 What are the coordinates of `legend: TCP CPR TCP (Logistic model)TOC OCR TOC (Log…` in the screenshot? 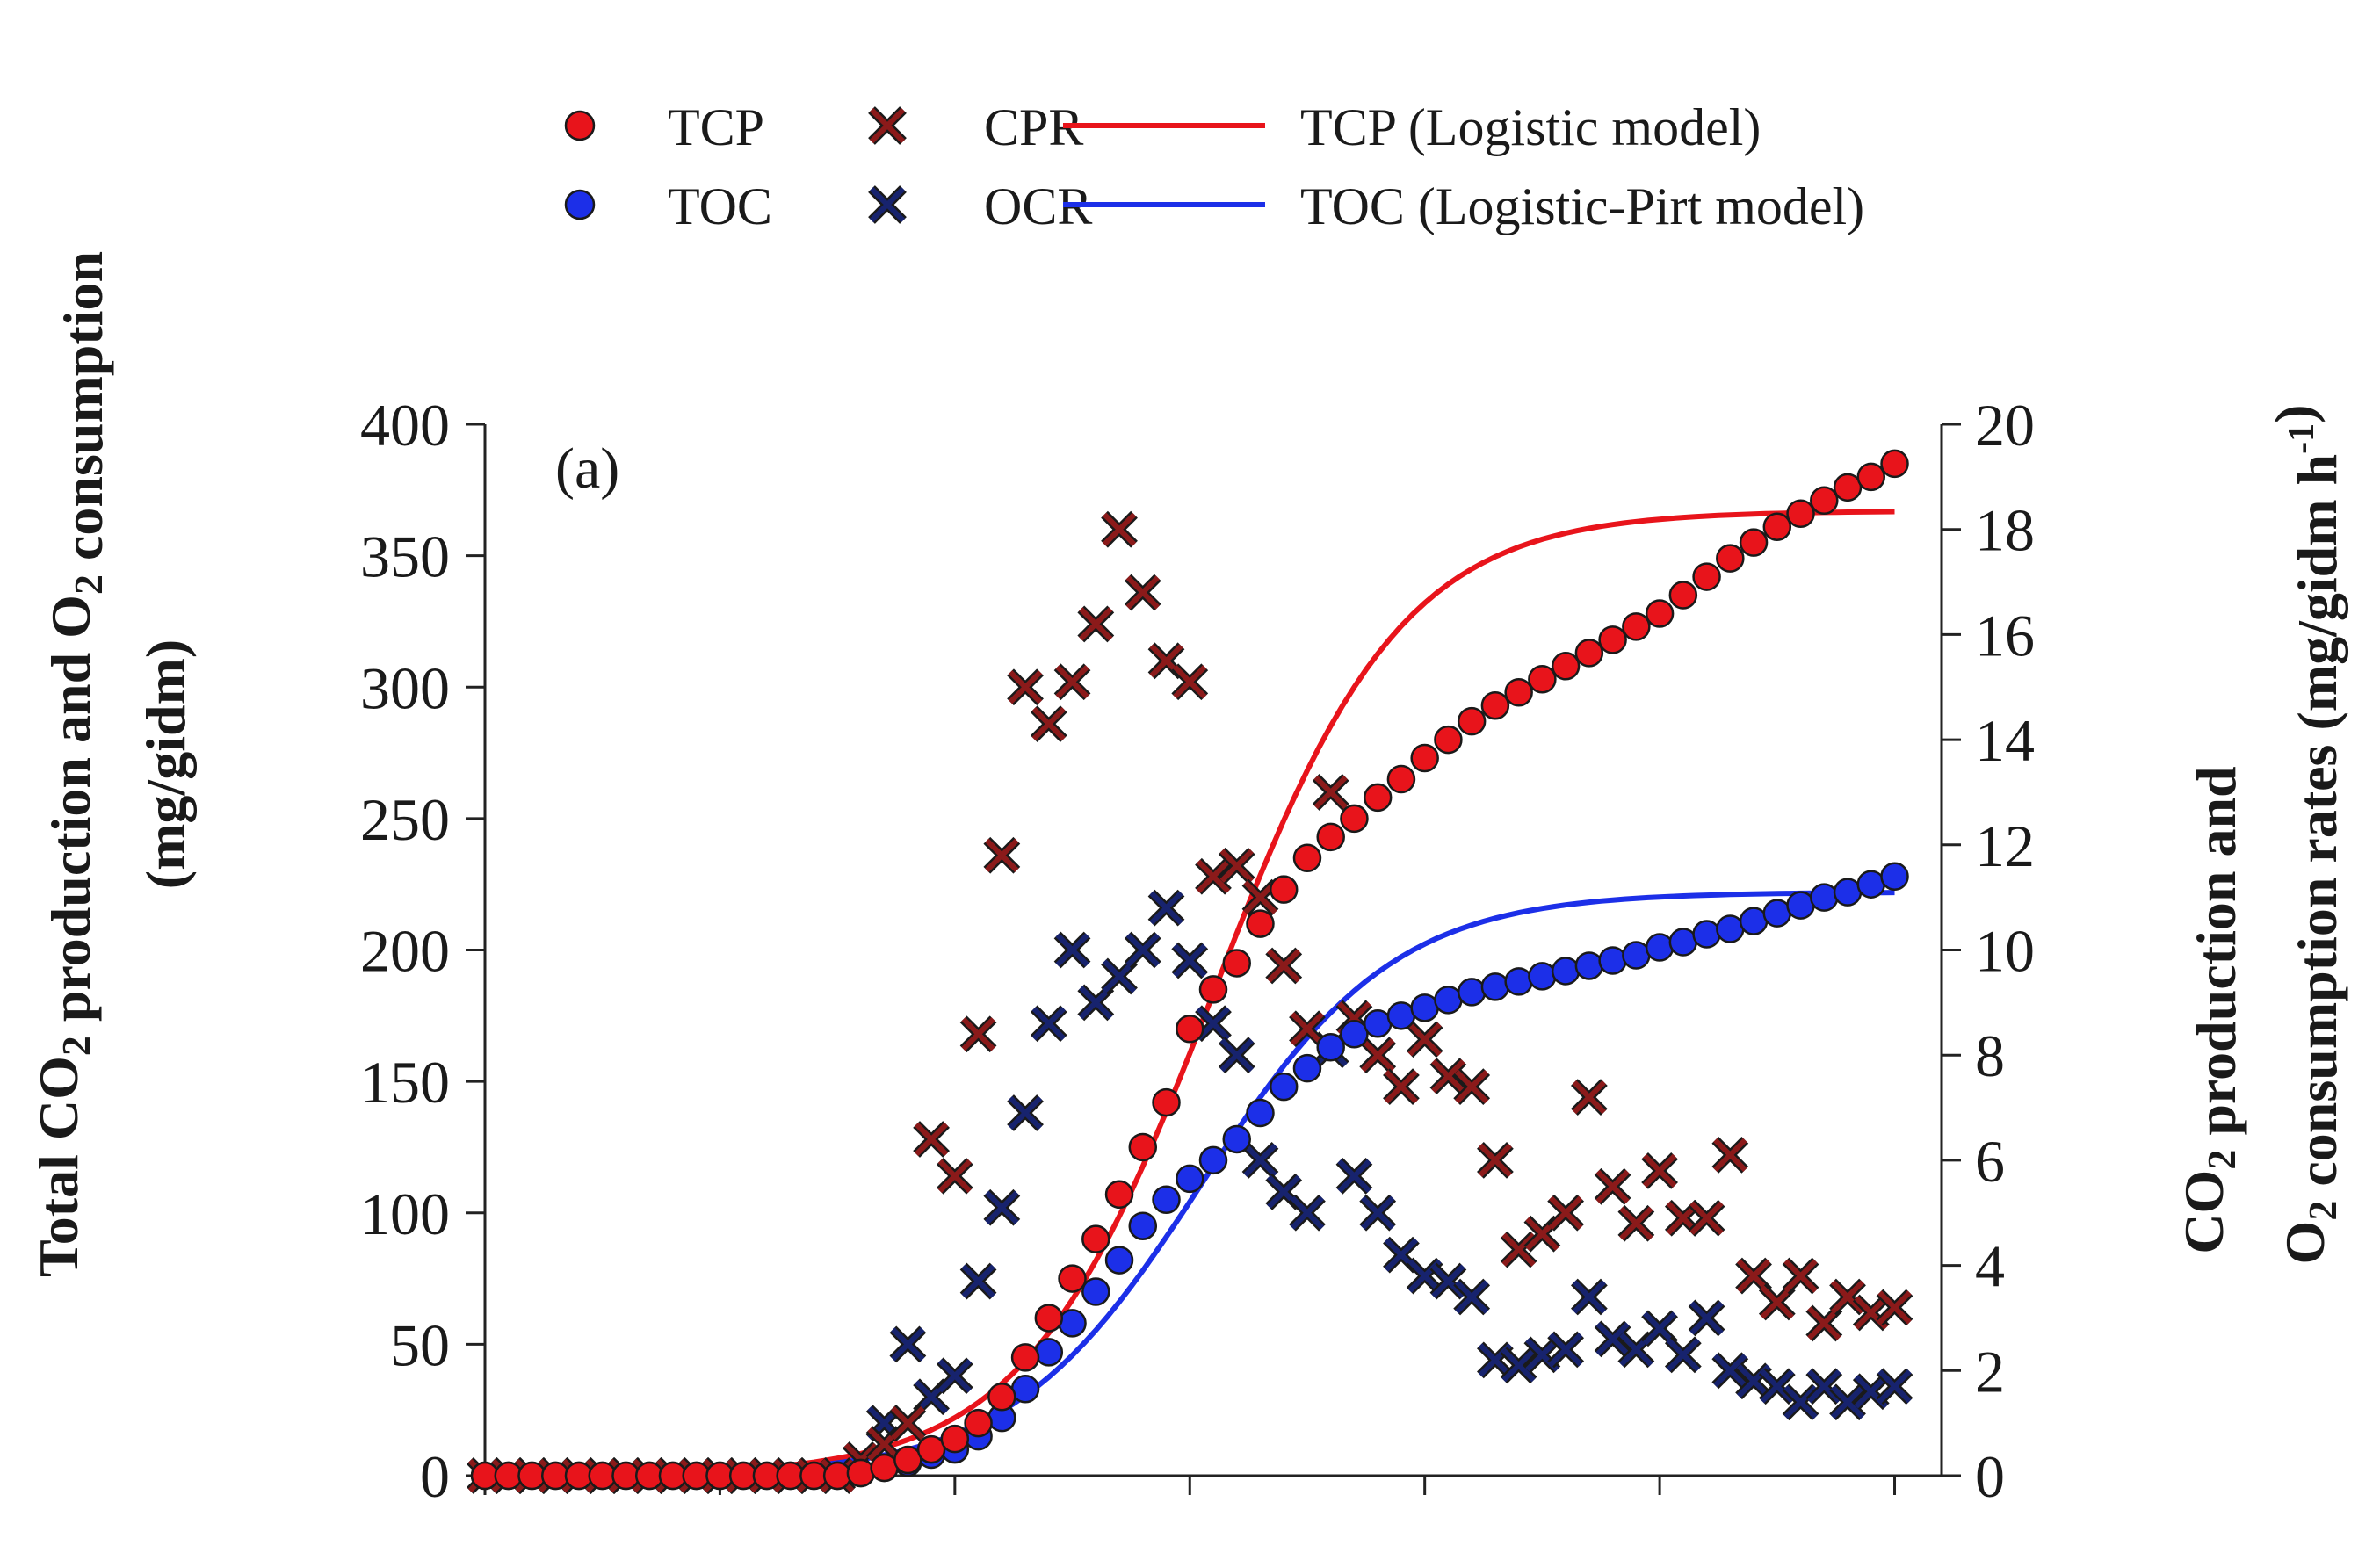 It's located at (1214, 166).